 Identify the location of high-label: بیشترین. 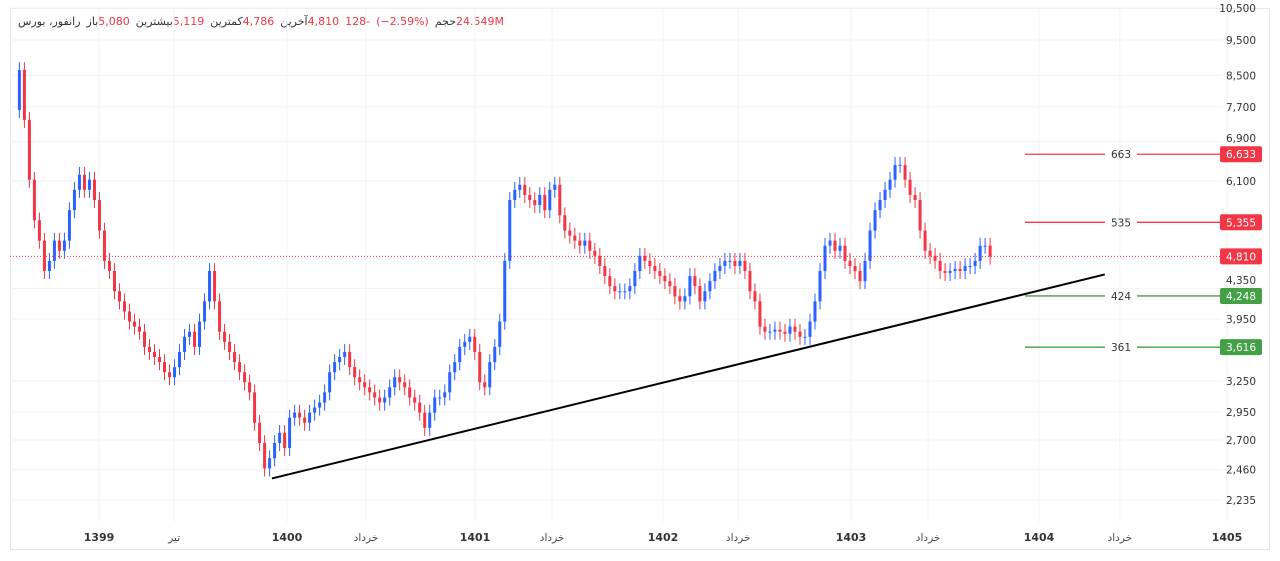
(154, 21).